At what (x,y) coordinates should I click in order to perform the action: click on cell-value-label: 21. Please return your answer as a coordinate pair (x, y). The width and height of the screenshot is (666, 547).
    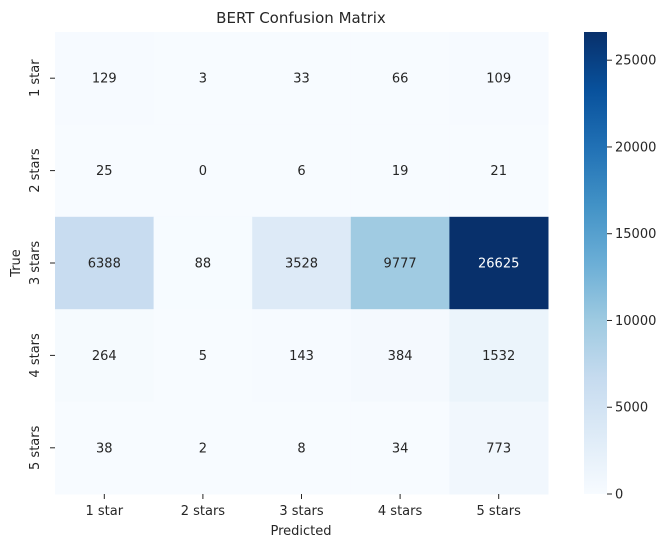
    Looking at the image, I should click on (498, 171).